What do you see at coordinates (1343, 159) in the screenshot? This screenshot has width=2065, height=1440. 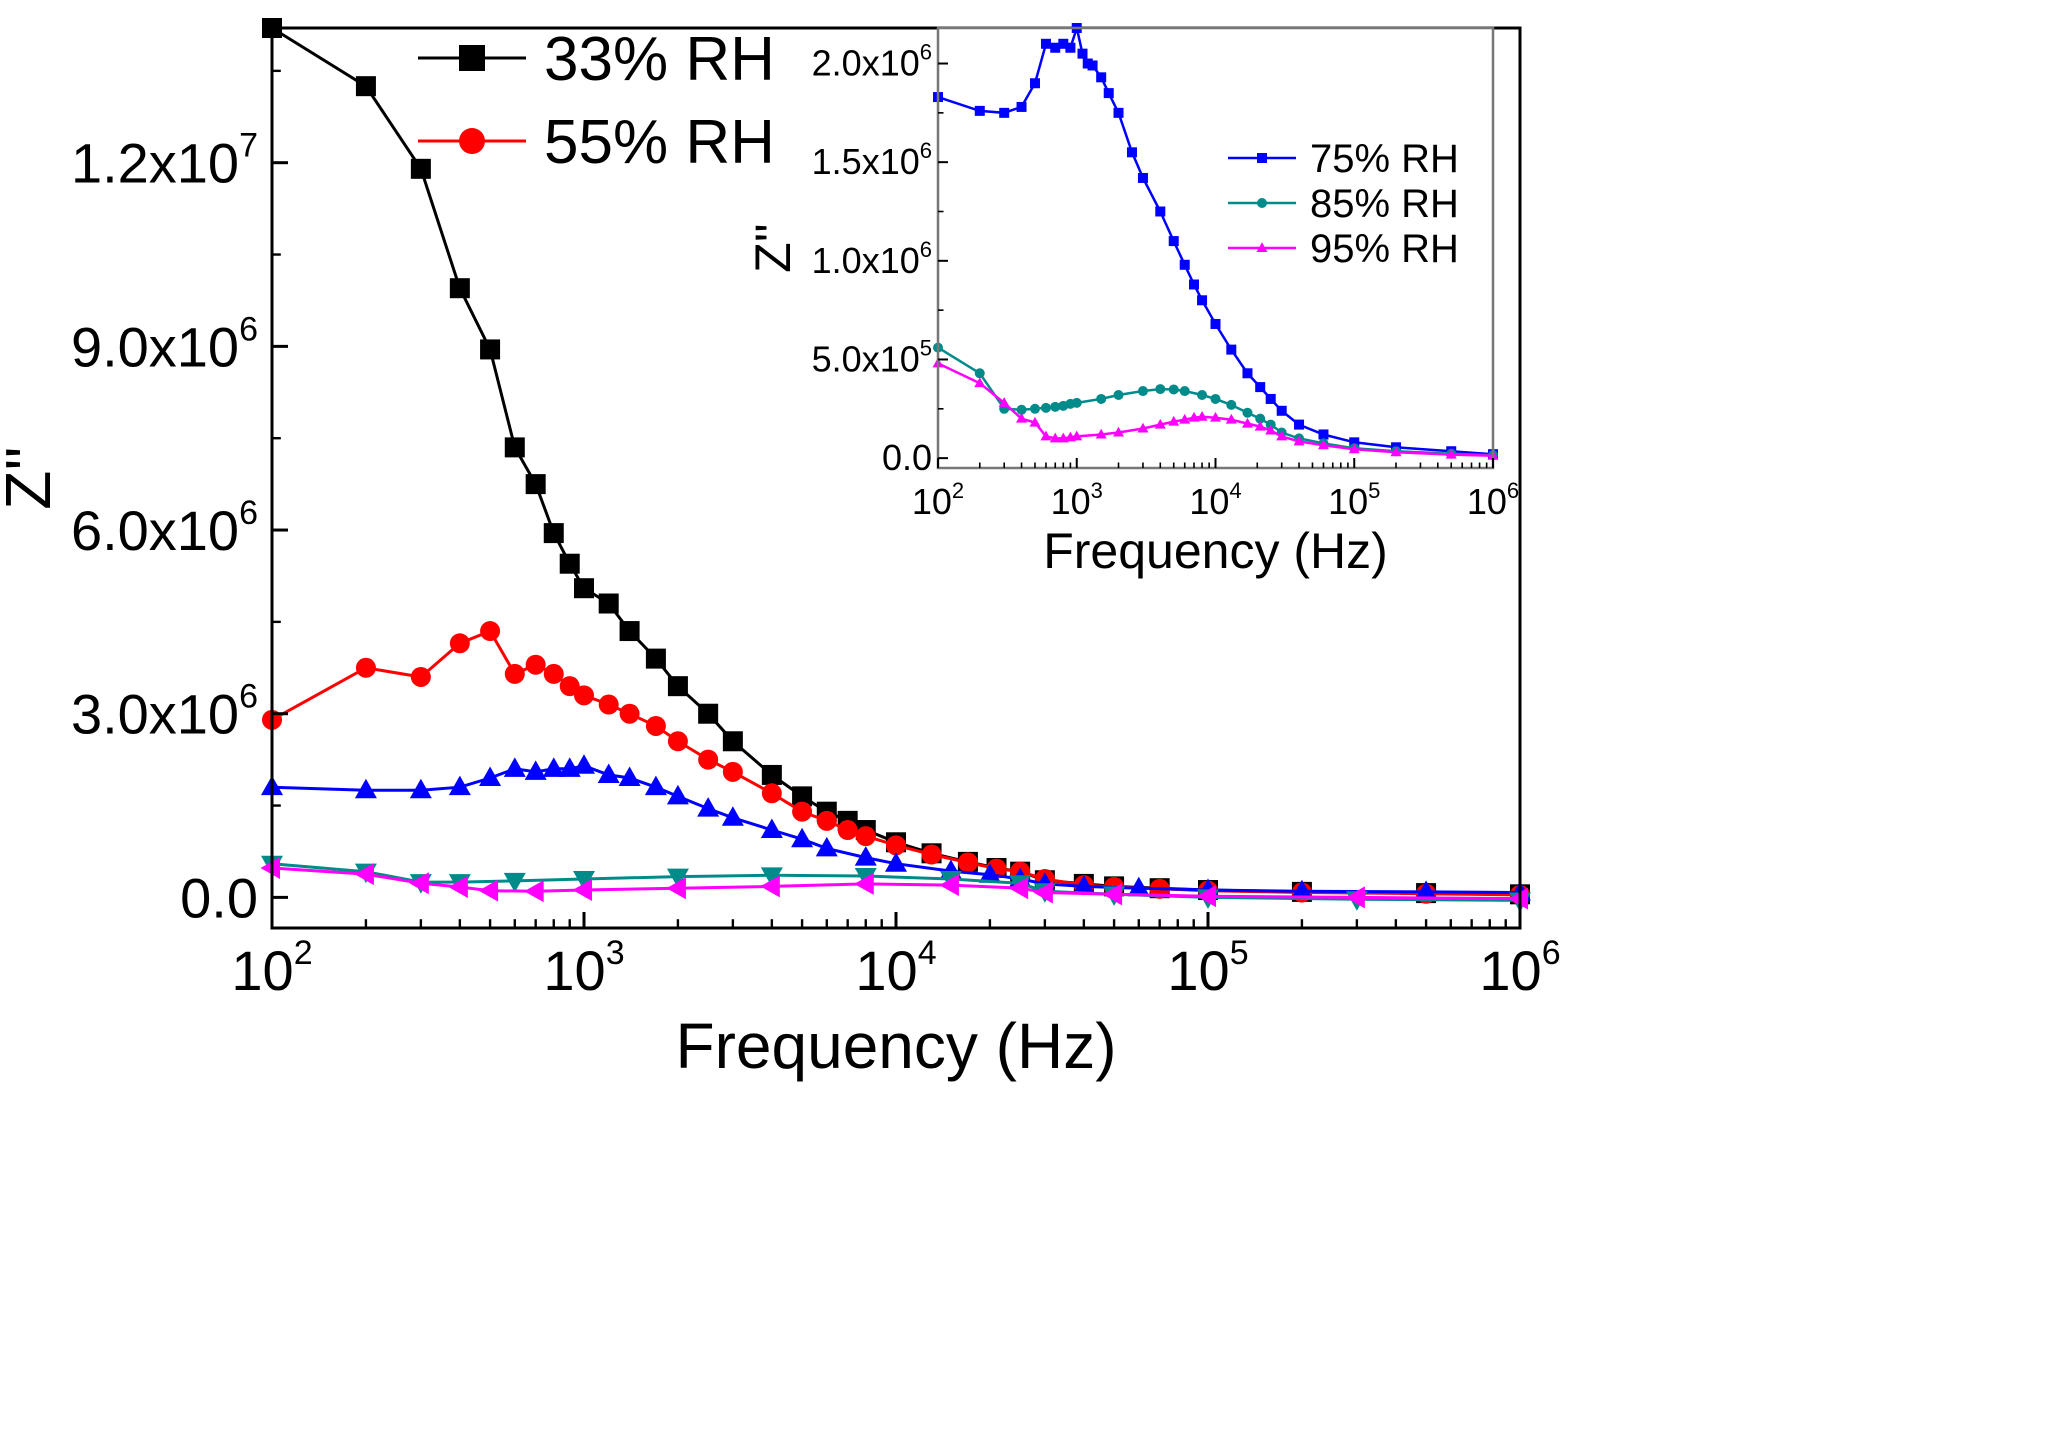 I see `legend-item: 75% RH` at bounding box center [1343, 159].